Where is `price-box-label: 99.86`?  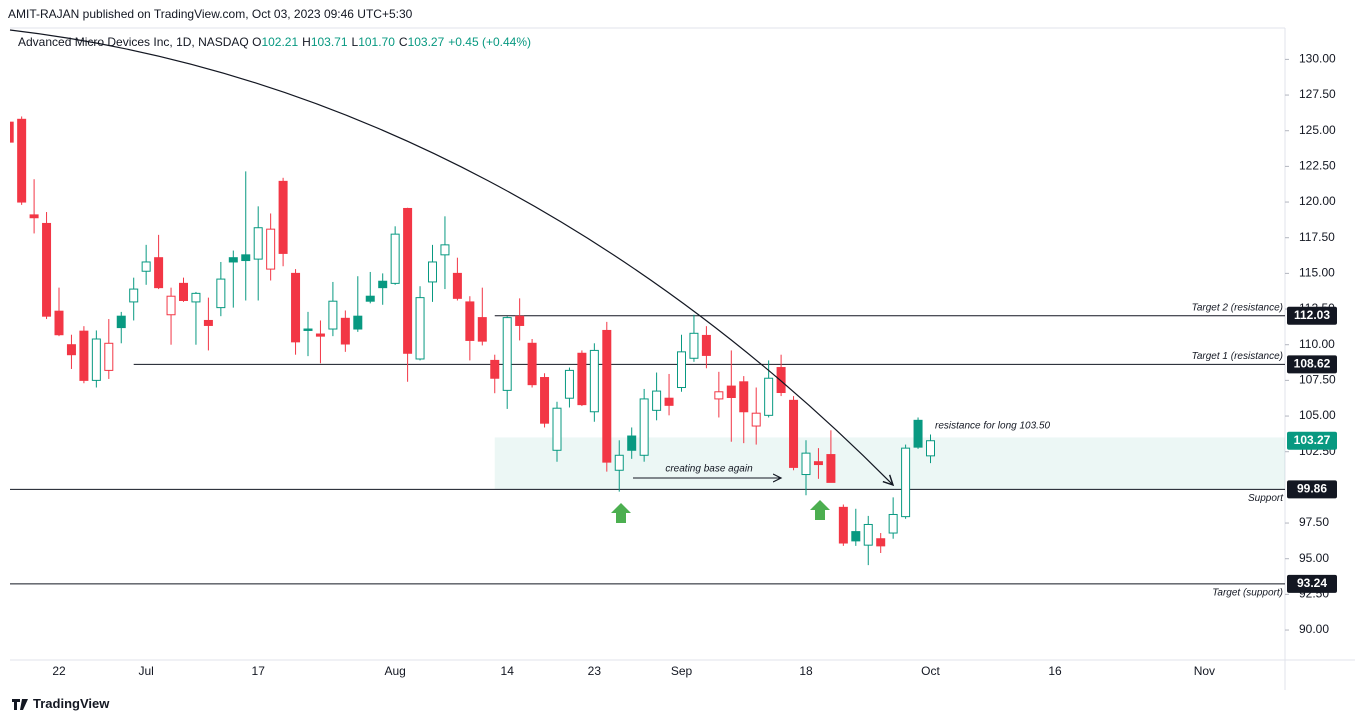
price-box-label: 99.86 is located at coordinates (1312, 489).